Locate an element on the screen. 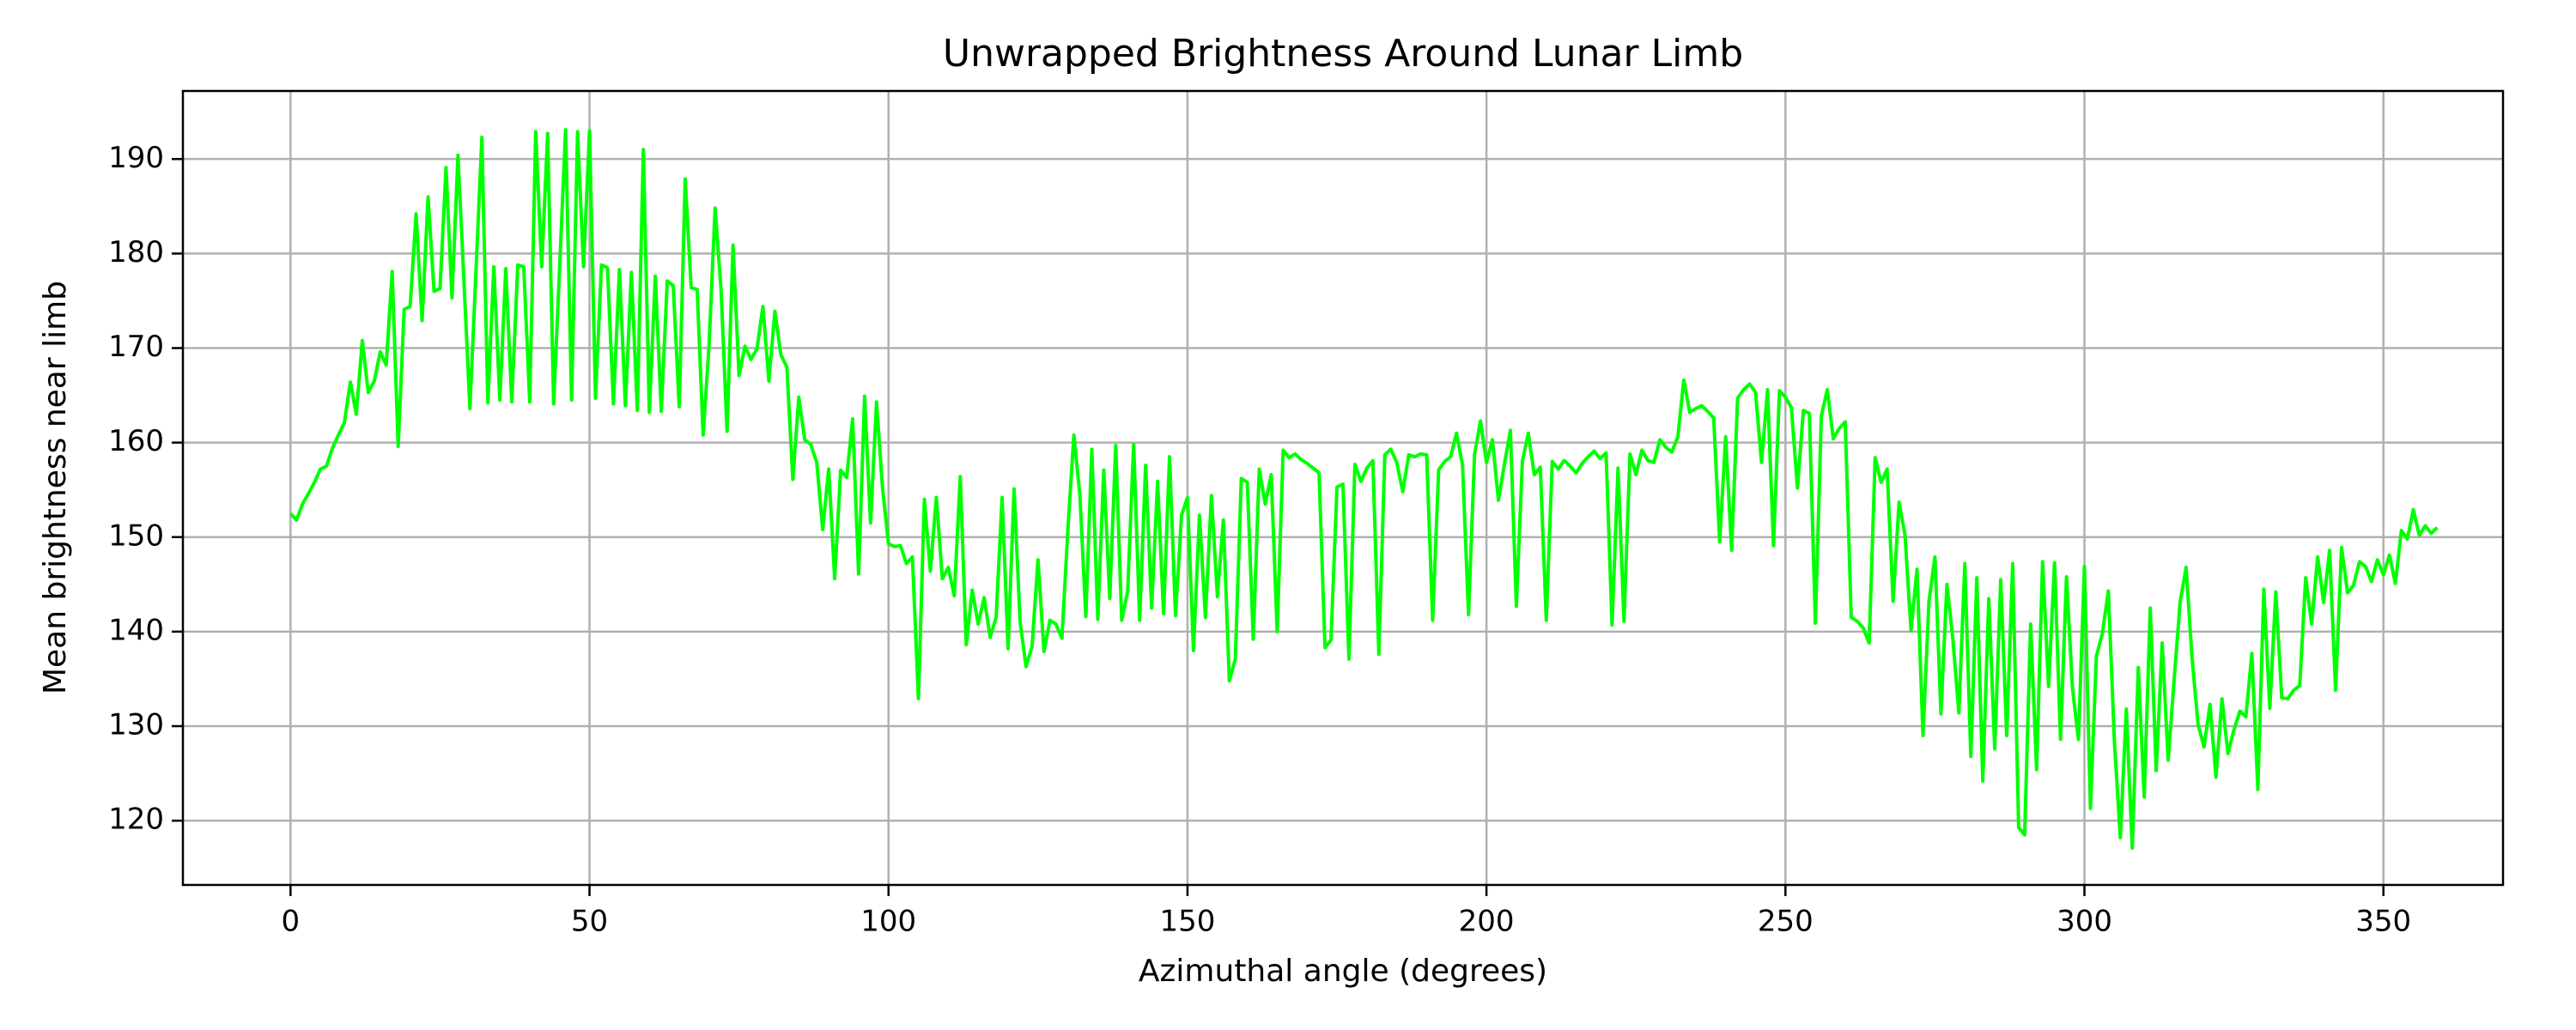 This screenshot has width=2576, height=1030. y-tick-label: 180 is located at coordinates (136, 252).